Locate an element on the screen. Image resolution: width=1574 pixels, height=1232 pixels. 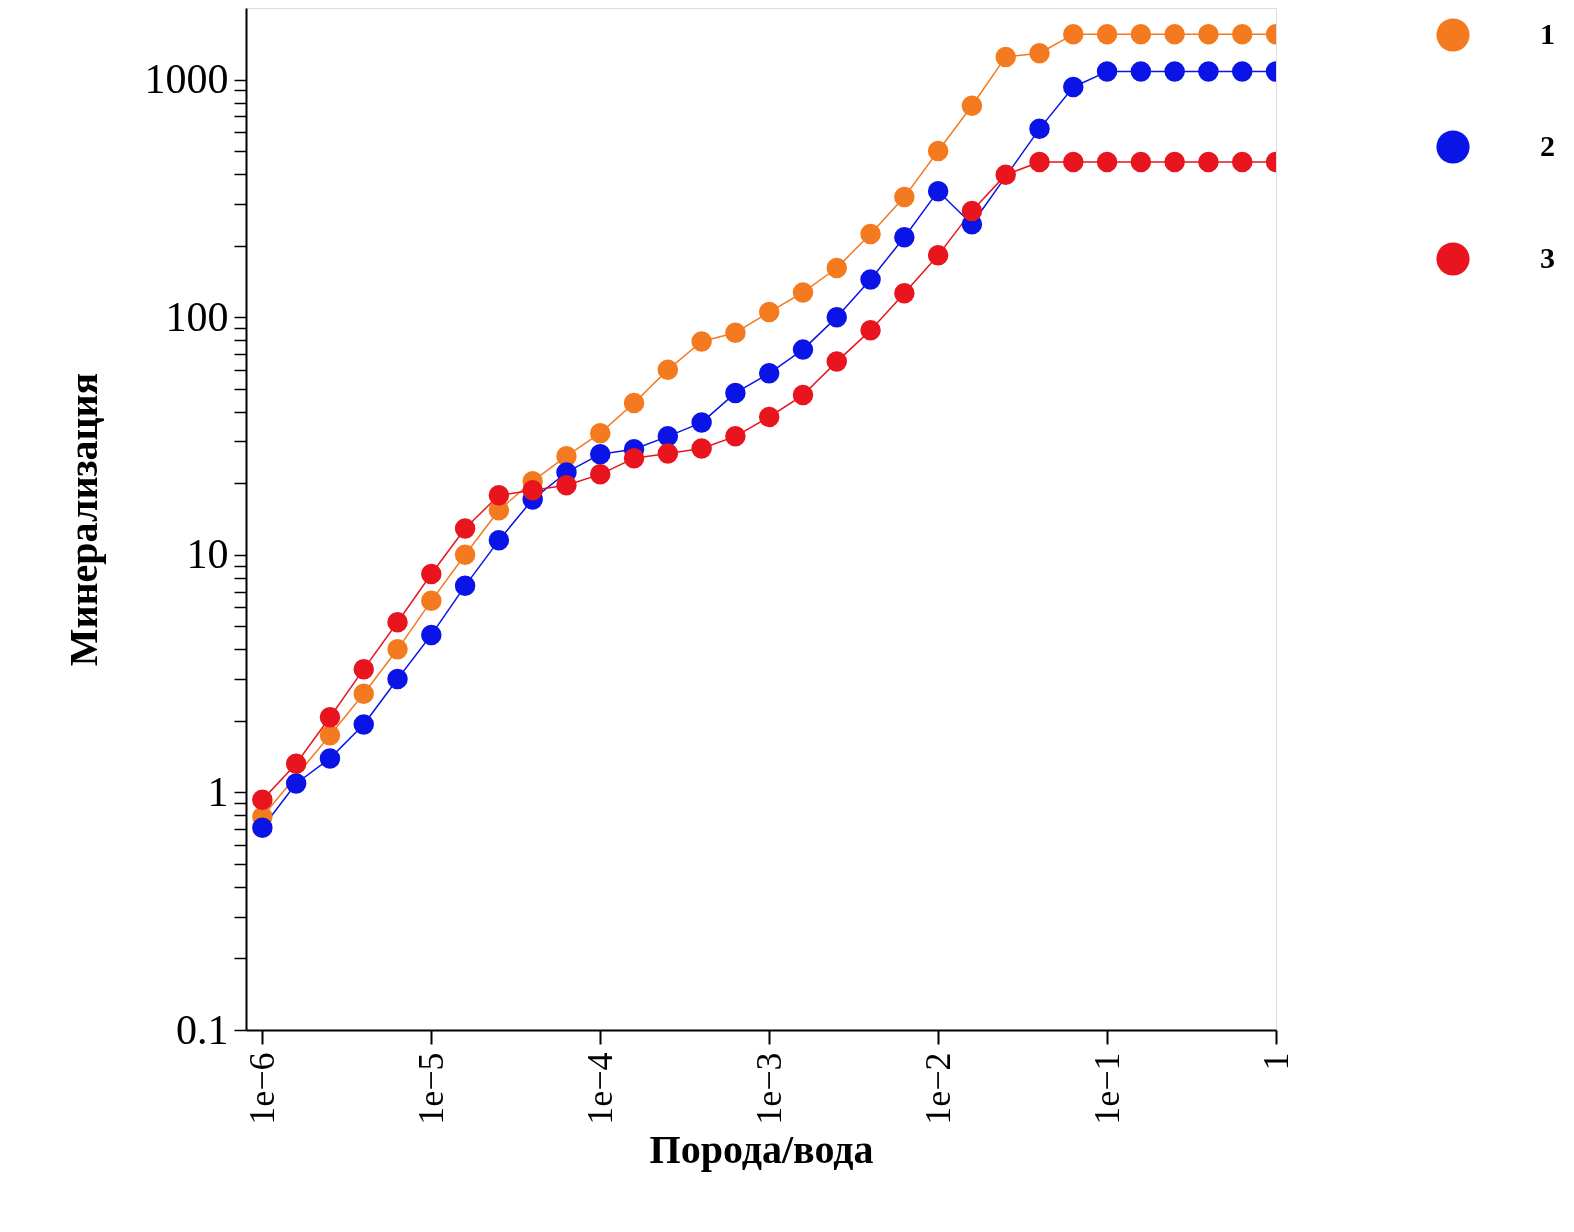
y-tick-label: 0.1 is located at coordinates (202, 1029).